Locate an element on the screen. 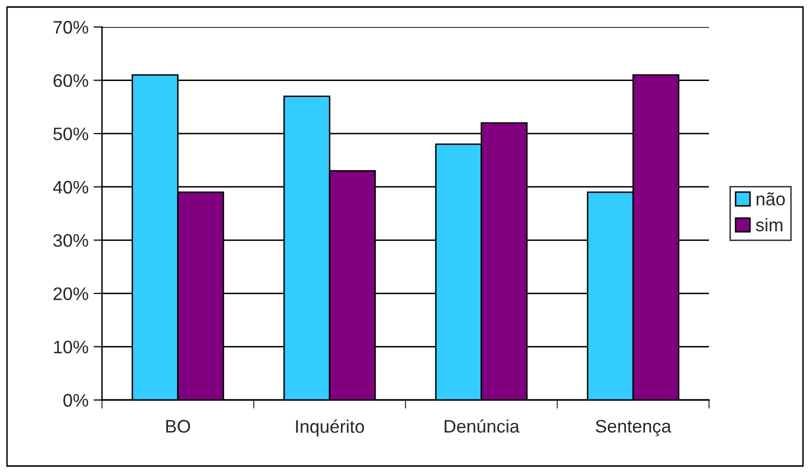 Image resolution: width=811 pixels, height=473 pixels. x-tick-label: Inquérito is located at coordinates (330, 427).